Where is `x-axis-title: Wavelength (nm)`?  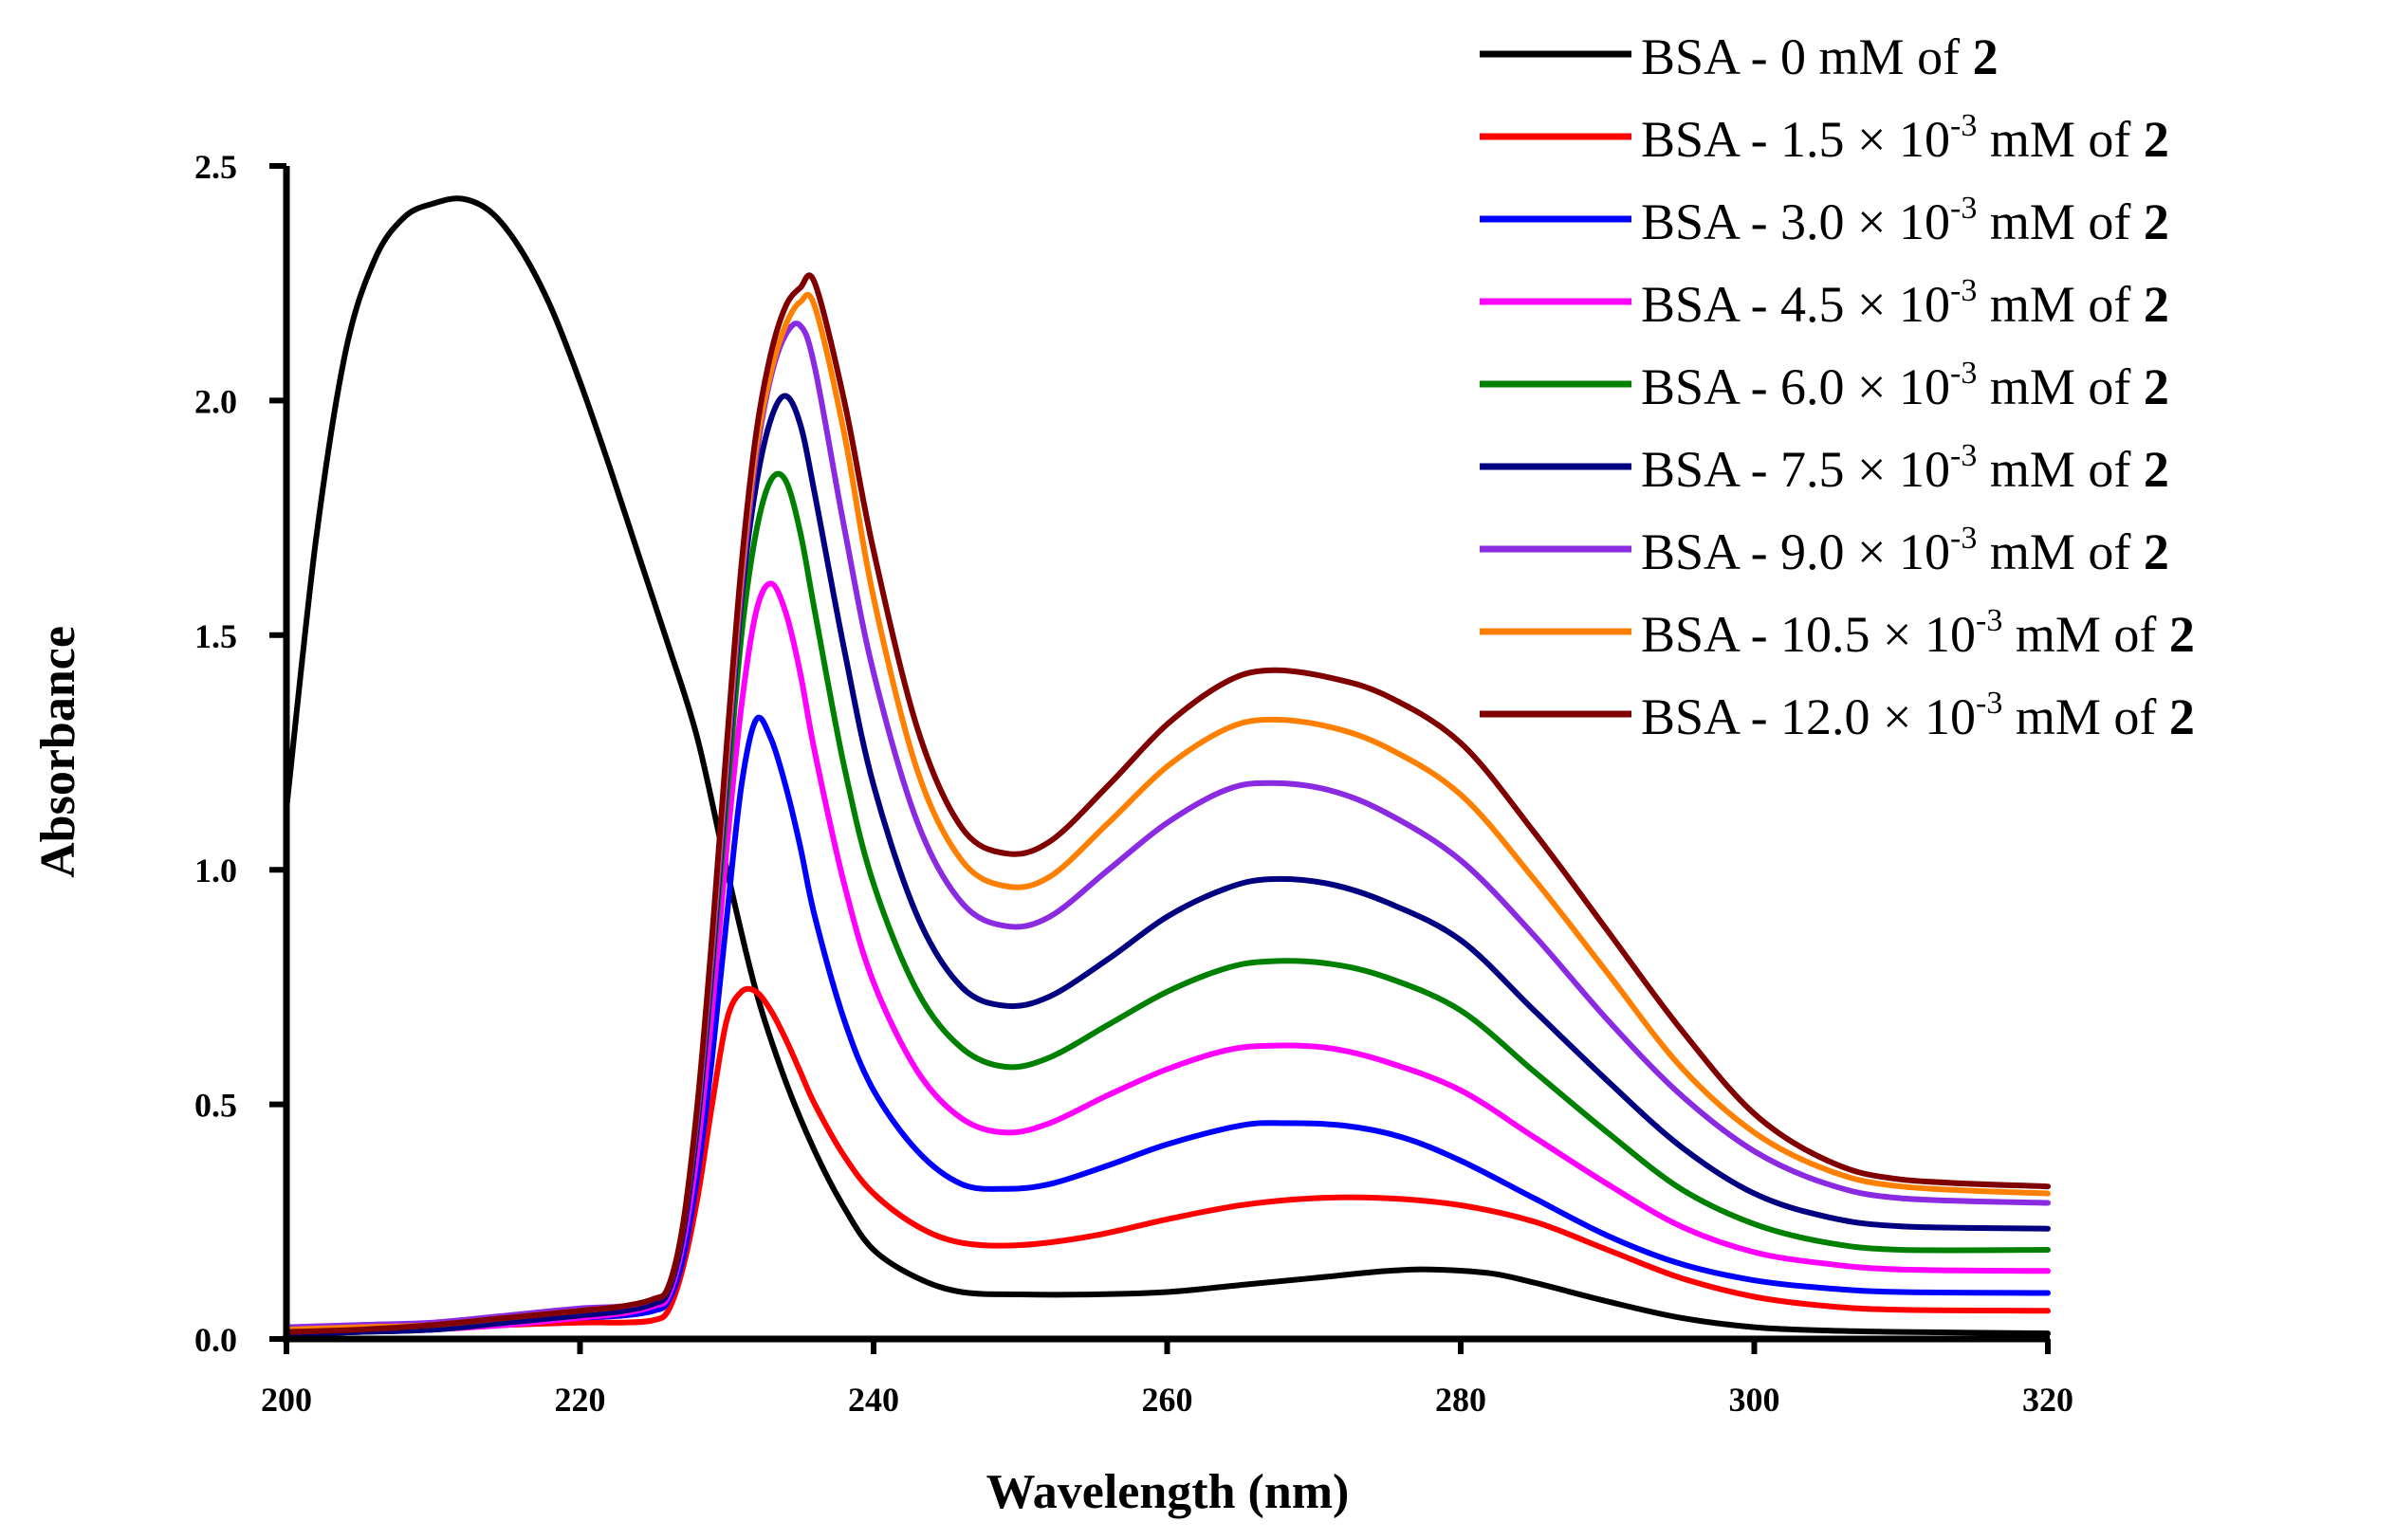
x-axis-title: Wavelength (nm) is located at coordinates (1168, 1492).